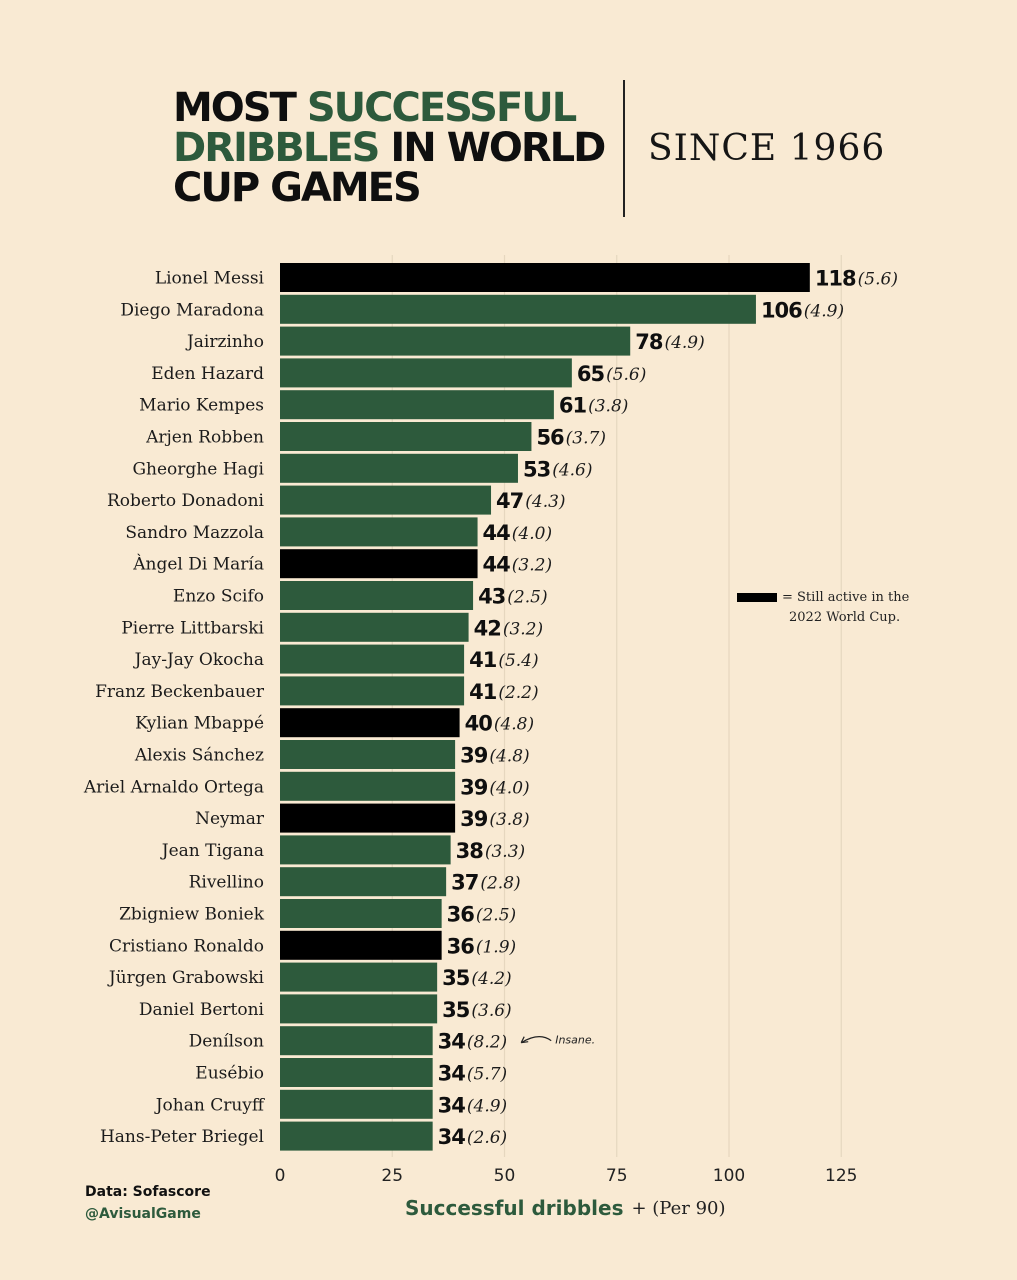 Image resolution: width=1017 pixels, height=1280 pixels. Describe the element at coordinates (757, 597) in the screenshot. I see `legend-swatch` at that location.